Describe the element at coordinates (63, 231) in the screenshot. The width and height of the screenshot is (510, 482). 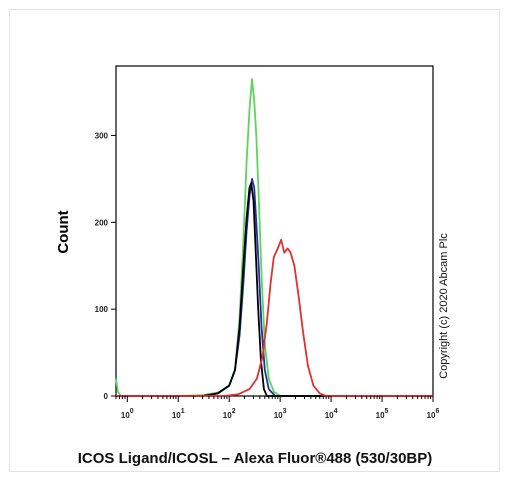
I see `y-axis-label: Count` at that location.